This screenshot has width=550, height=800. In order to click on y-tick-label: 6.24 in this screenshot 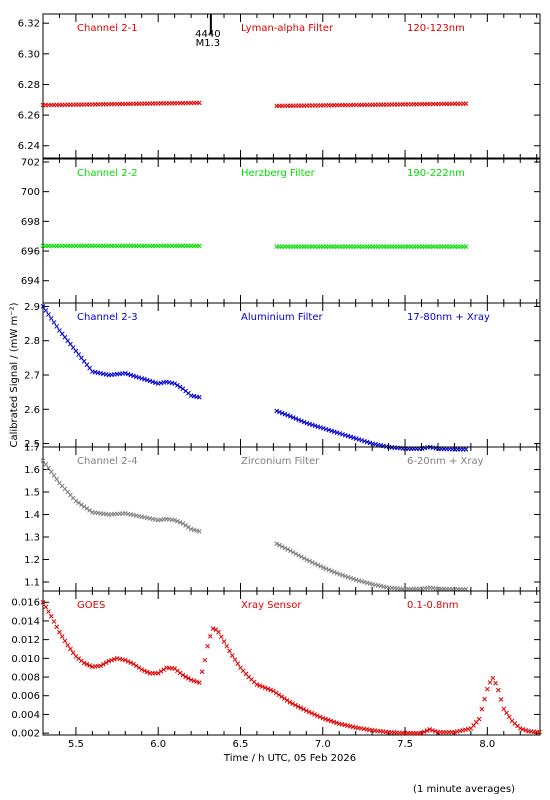, I will do `click(29, 146)`.